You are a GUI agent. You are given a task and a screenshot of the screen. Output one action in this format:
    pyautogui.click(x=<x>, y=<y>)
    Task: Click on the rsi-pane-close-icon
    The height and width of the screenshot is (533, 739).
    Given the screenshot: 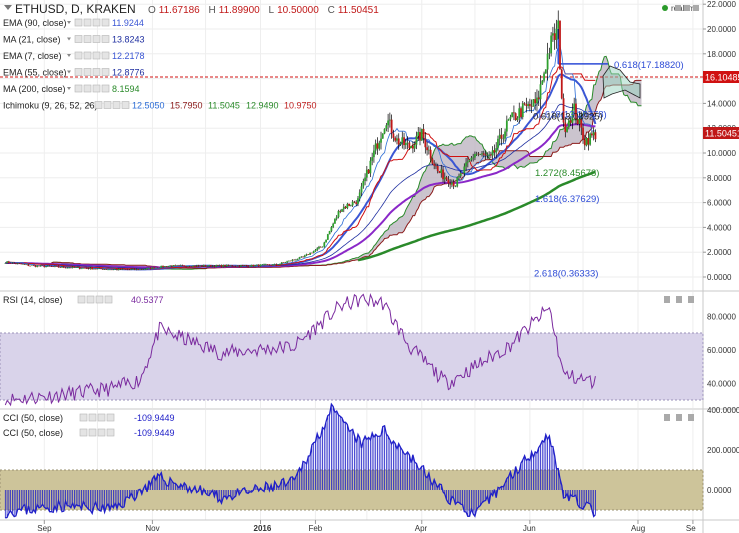 What is the action you would take?
    pyautogui.click(x=691, y=299)
    